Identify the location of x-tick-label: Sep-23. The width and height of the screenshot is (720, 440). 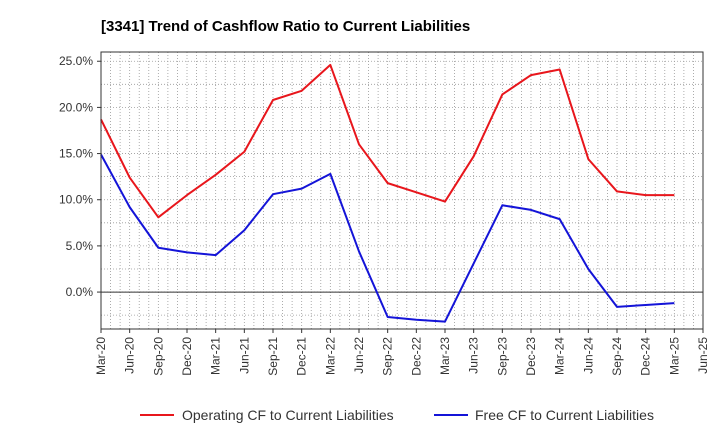
(502, 356).